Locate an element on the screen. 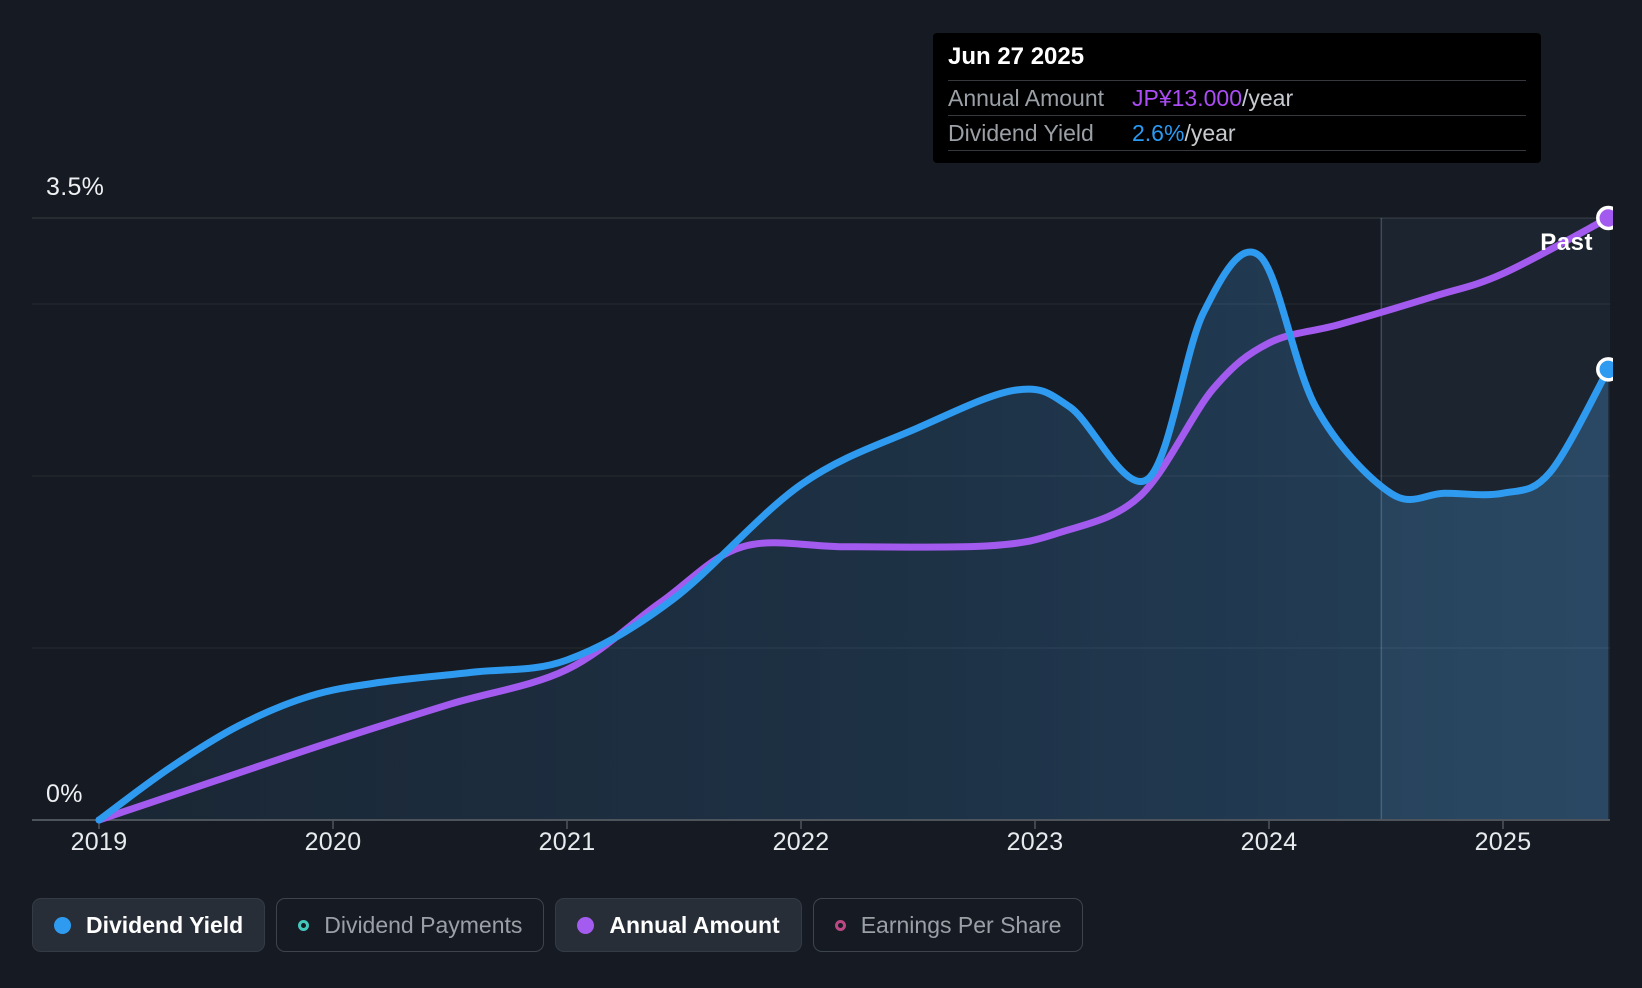  x-tick-2025: 2025 is located at coordinates (1503, 842).